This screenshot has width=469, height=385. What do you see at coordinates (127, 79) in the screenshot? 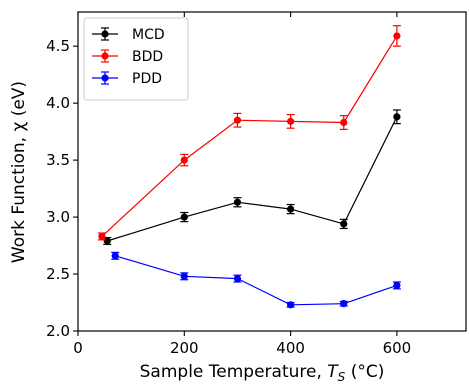
I see `legend-item-pdd: PDD` at bounding box center [127, 79].